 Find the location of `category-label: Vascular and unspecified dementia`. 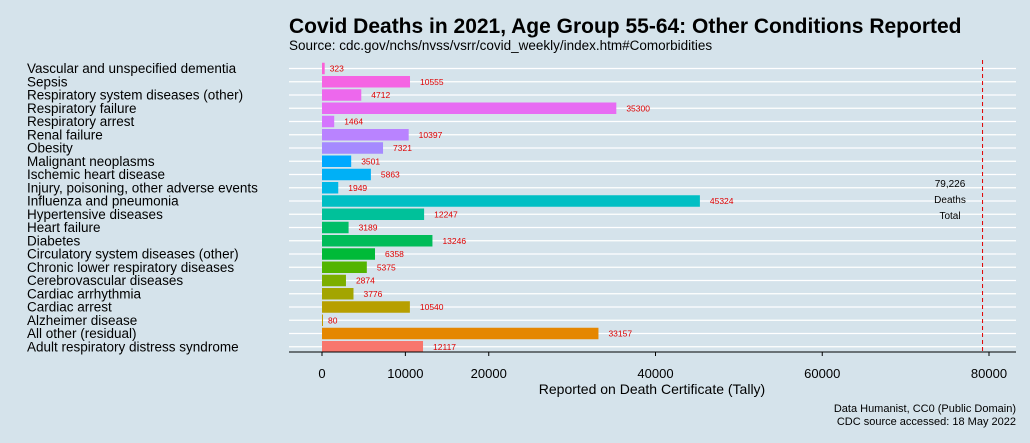

category-label: Vascular and unspecified dementia is located at coordinates (132, 68).